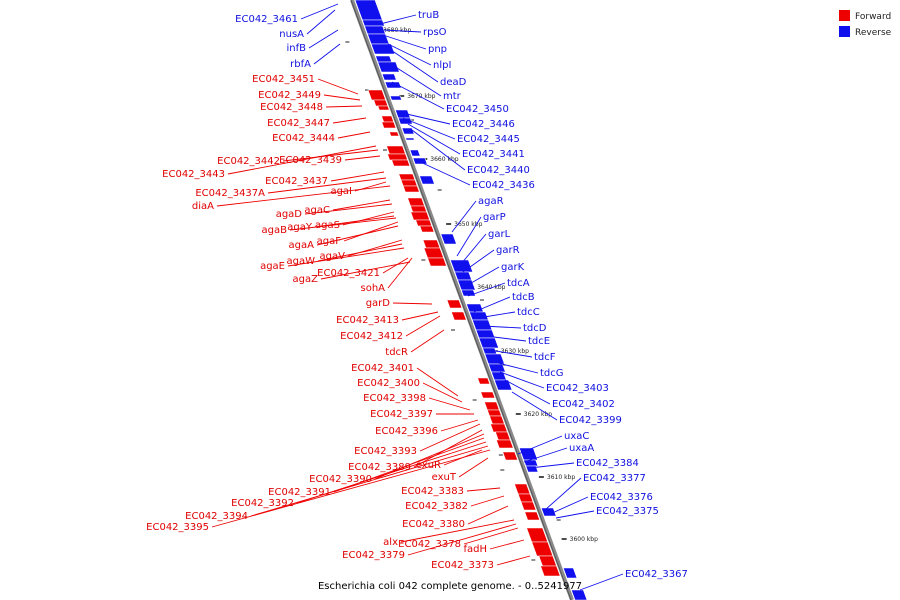  Describe the element at coordinates (508, 250) in the screenshot. I see `gene-label-garr: garR` at that location.